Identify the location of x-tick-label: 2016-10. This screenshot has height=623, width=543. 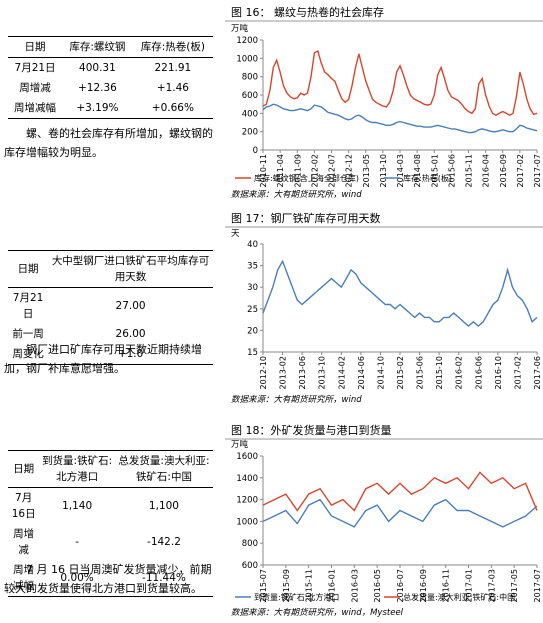
(498, 372).